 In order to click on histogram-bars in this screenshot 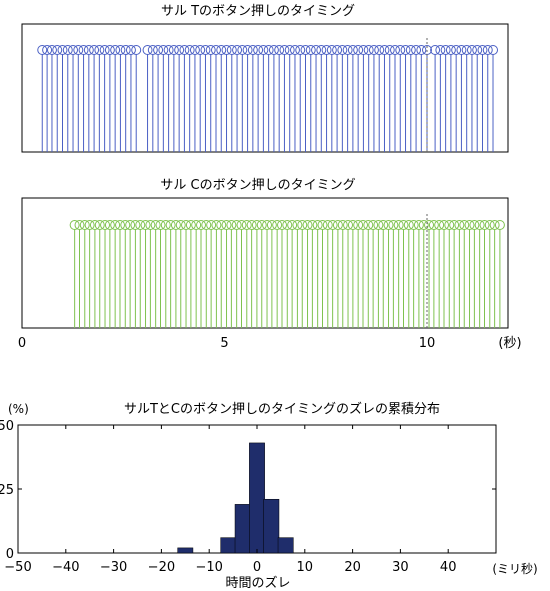, I will do `click(235, 498)`.